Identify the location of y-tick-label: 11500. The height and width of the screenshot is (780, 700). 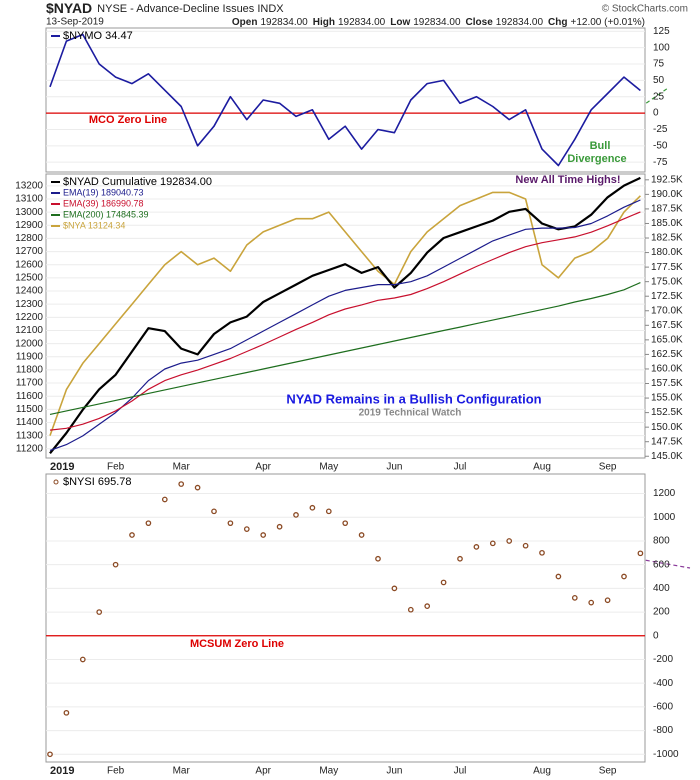
(30, 409).